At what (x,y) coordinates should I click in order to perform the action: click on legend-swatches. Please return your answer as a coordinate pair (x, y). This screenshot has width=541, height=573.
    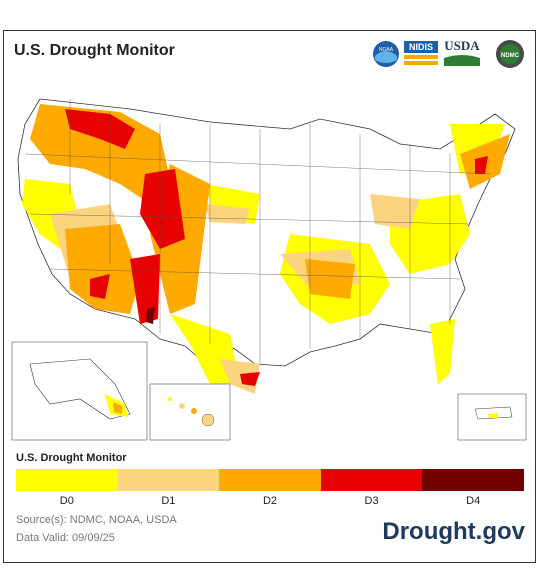
    Looking at the image, I should click on (270, 480).